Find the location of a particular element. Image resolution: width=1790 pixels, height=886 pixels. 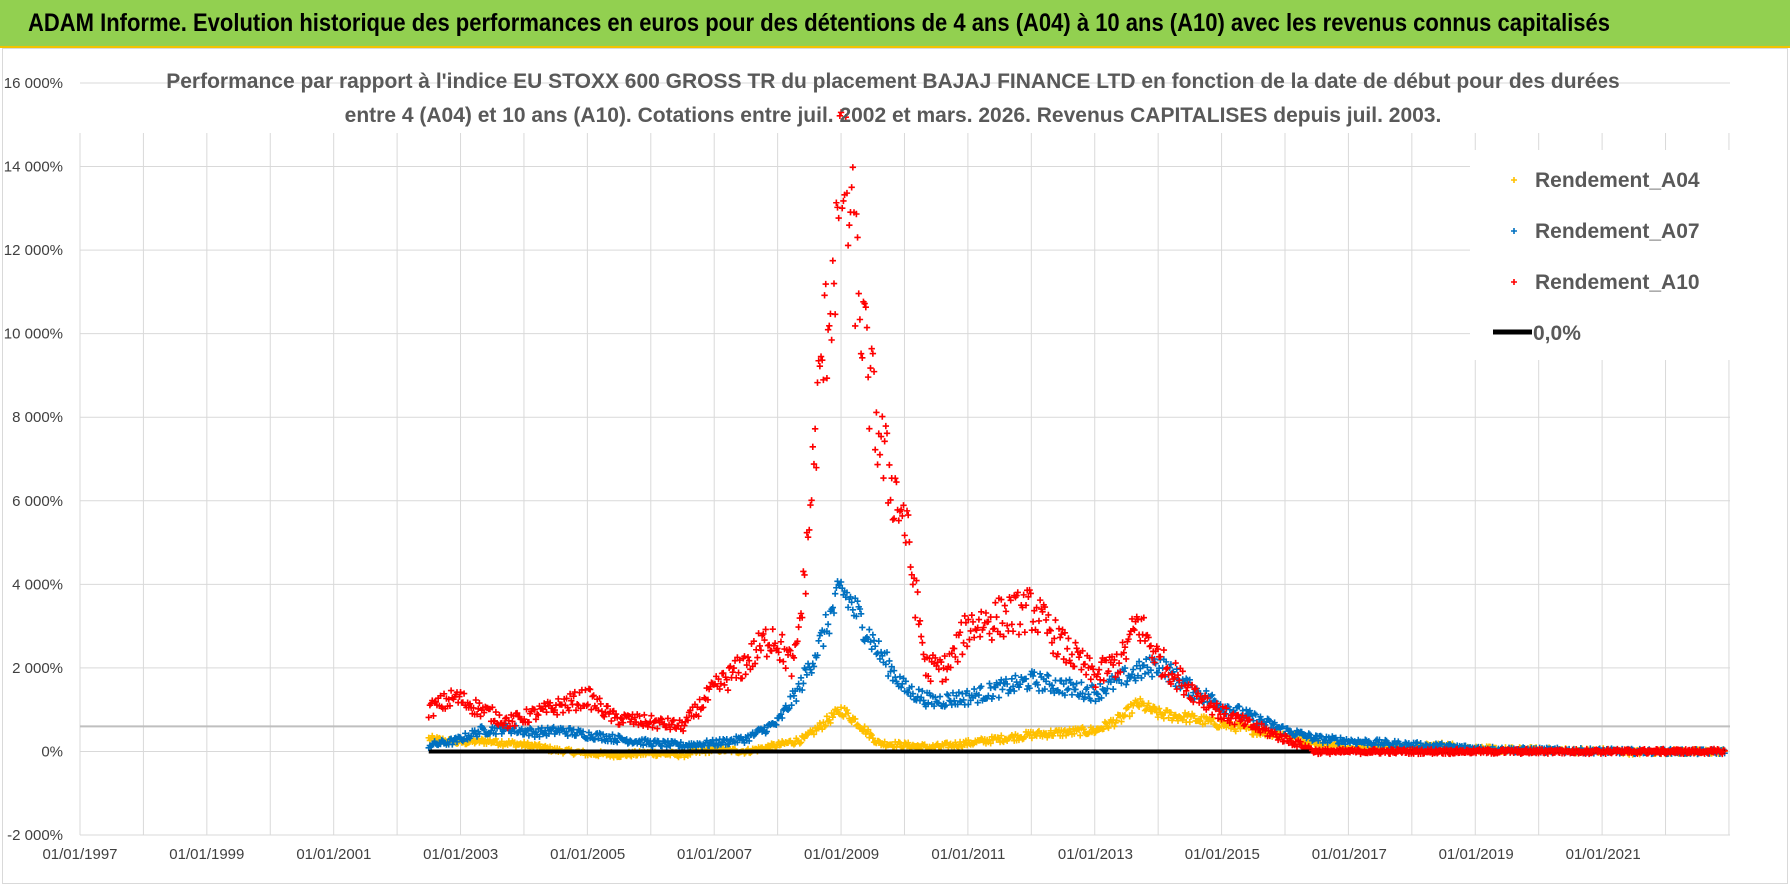

y-tick-label: 16 000% is located at coordinates (33, 83).